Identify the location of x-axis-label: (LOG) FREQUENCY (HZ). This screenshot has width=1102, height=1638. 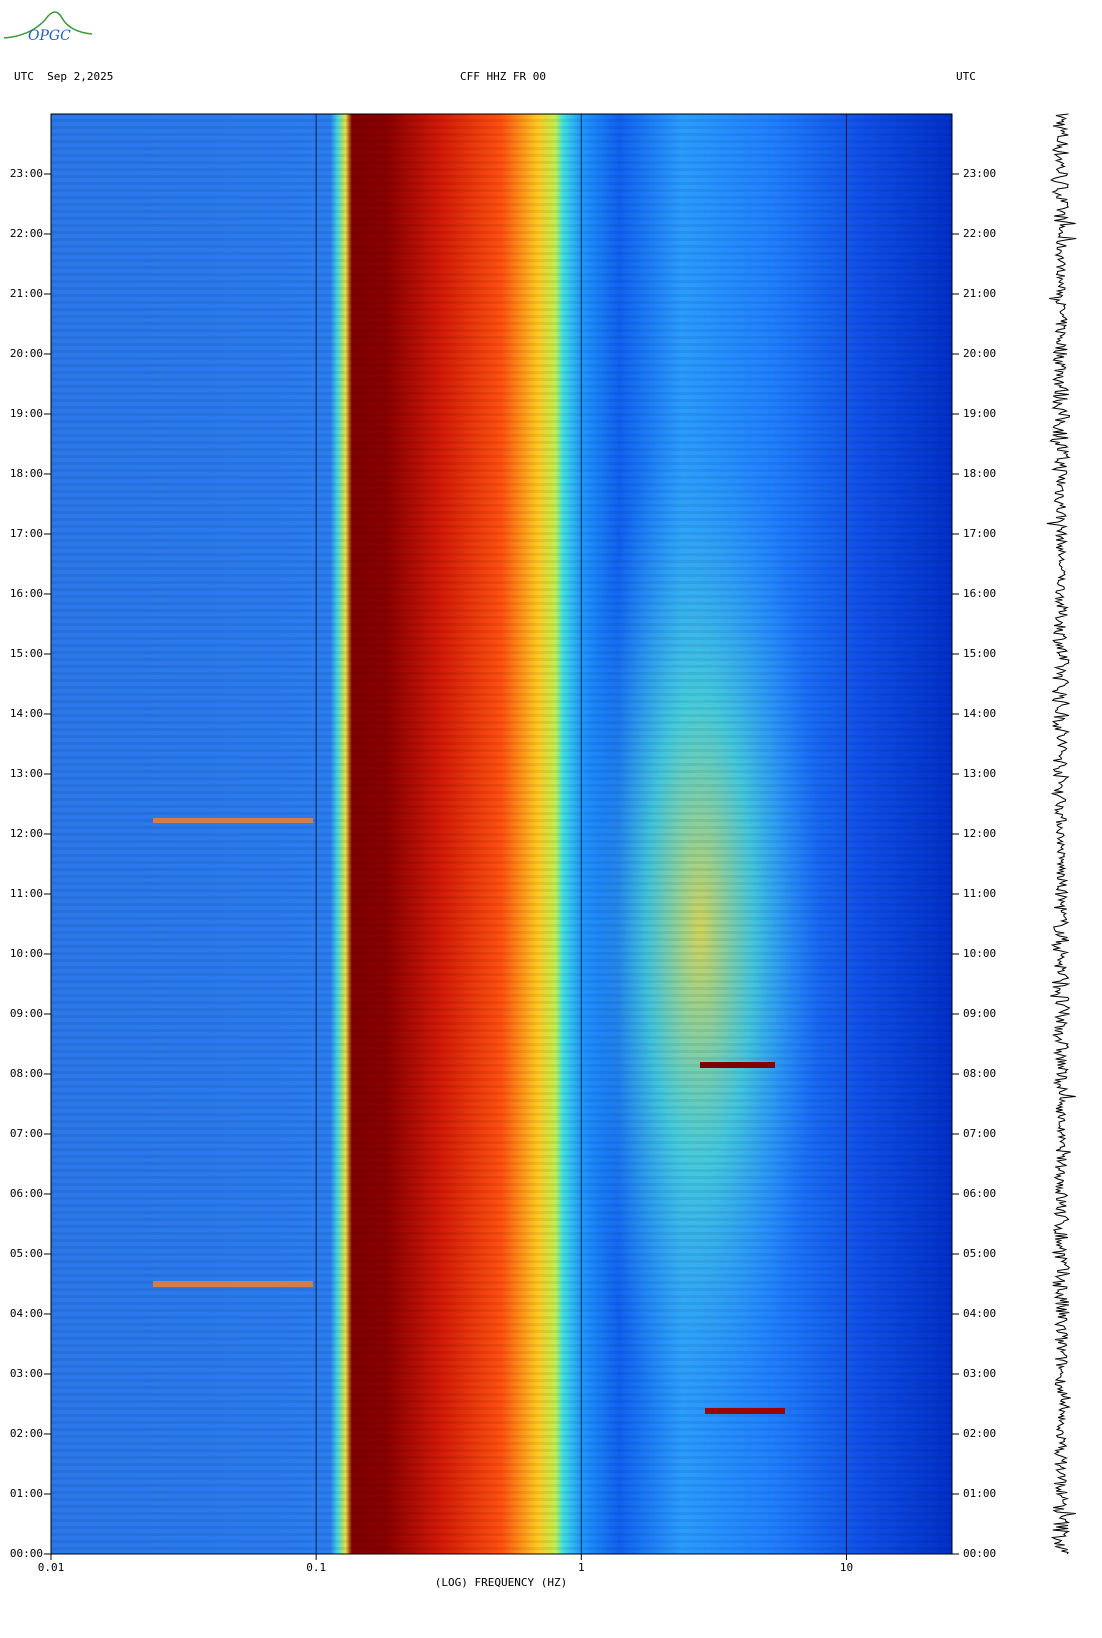
(501, 1582).